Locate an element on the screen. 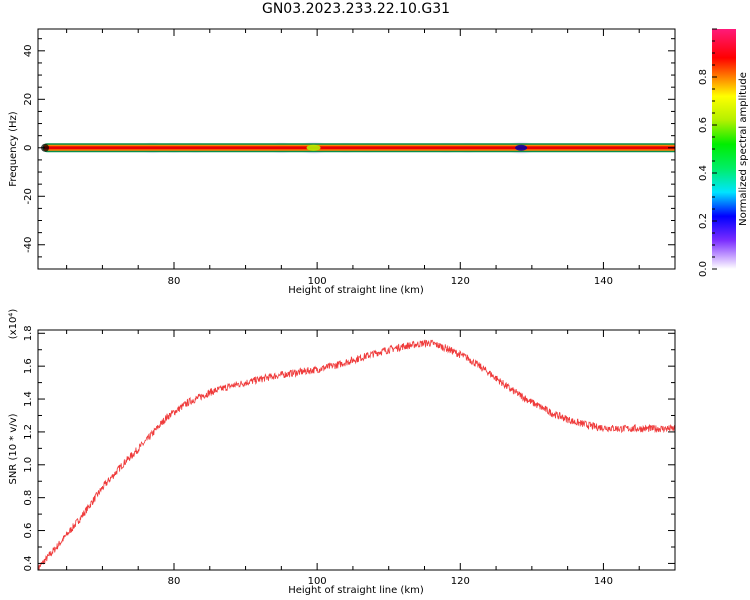  colorbar-tick-label: 0.2 is located at coordinates (703, 221).